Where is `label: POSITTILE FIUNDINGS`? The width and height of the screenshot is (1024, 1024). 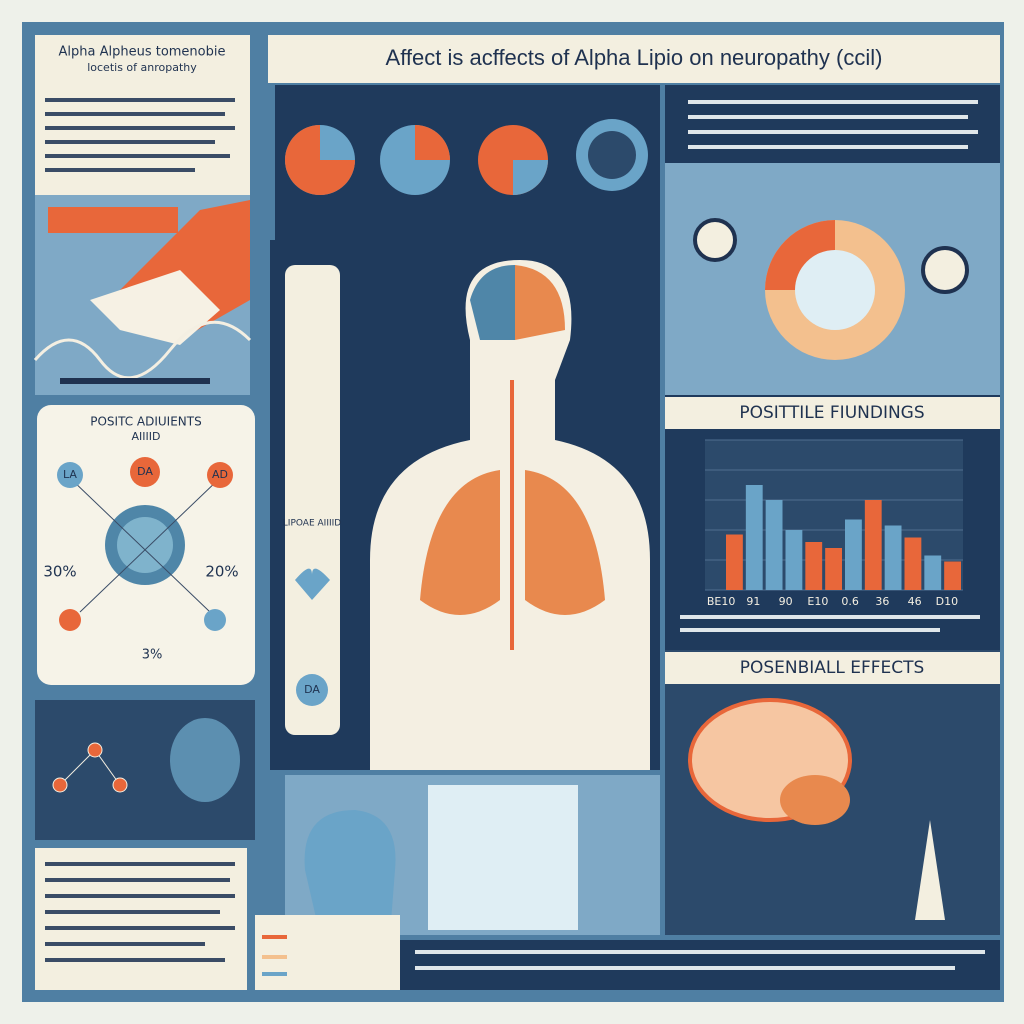
label: POSITTILE FIUNDINGS is located at coordinates (831, 413).